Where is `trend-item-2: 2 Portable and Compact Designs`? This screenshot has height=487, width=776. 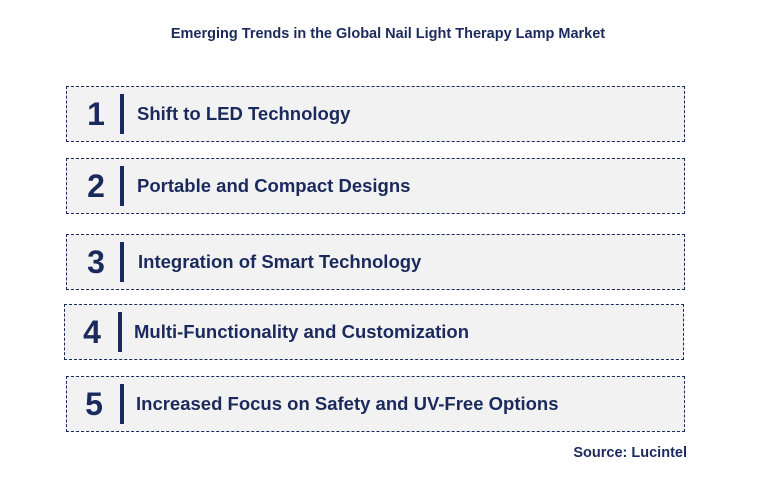 trend-item-2: 2 Portable and Compact Designs is located at coordinates (375, 186).